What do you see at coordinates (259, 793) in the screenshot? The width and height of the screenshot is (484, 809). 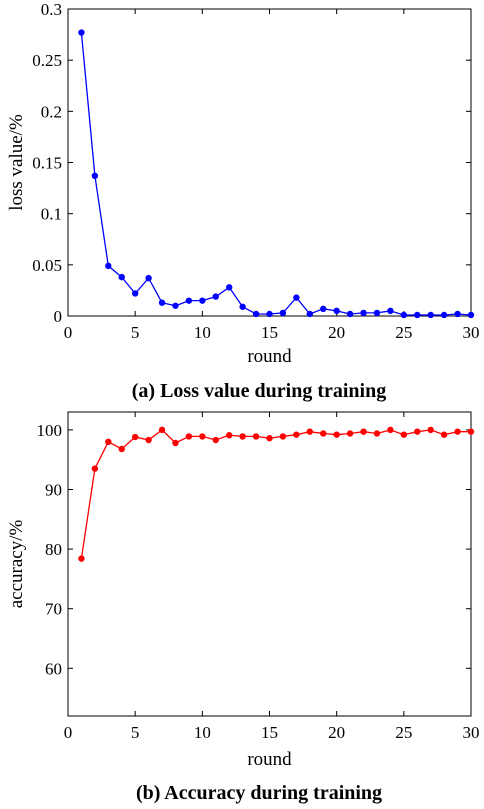 I see `figure-caption: (b) Accuracy during training` at bounding box center [259, 793].